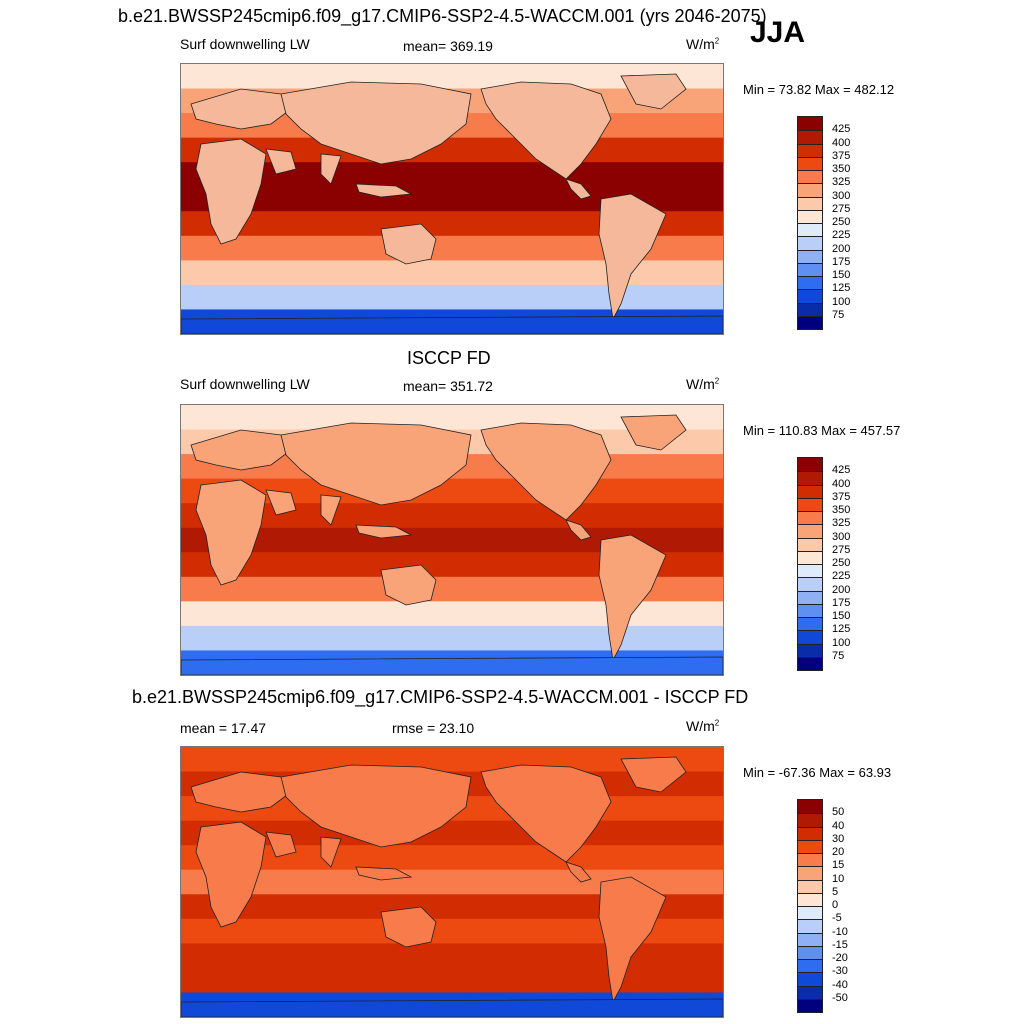 The image size is (1024, 1024). What do you see at coordinates (841, 602) in the screenshot?
I see `colorbar-tick-label: 175` at bounding box center [841, 602].